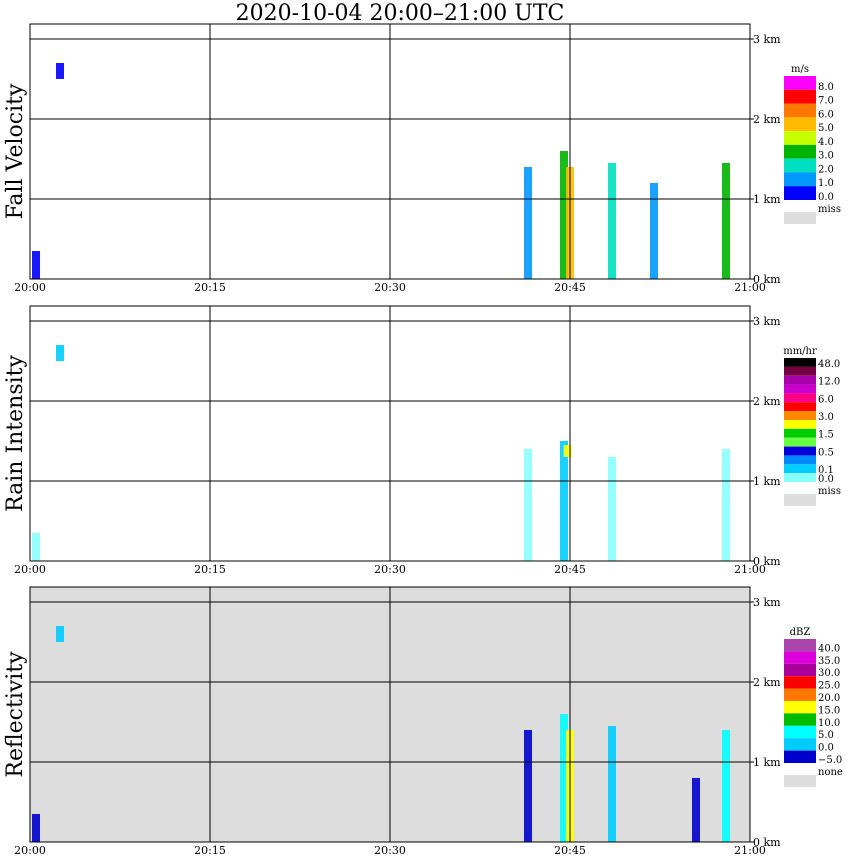  I want to click on panel-3-xtick-label-3: 20:45, so click(570, 850).